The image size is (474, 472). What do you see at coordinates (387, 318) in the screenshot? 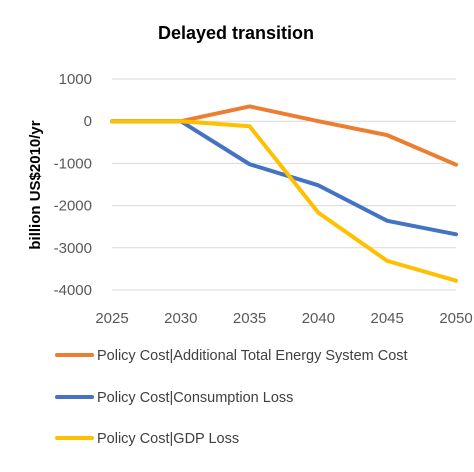
I see `x-tick-label: 2045` at bounding box center [387, 318].